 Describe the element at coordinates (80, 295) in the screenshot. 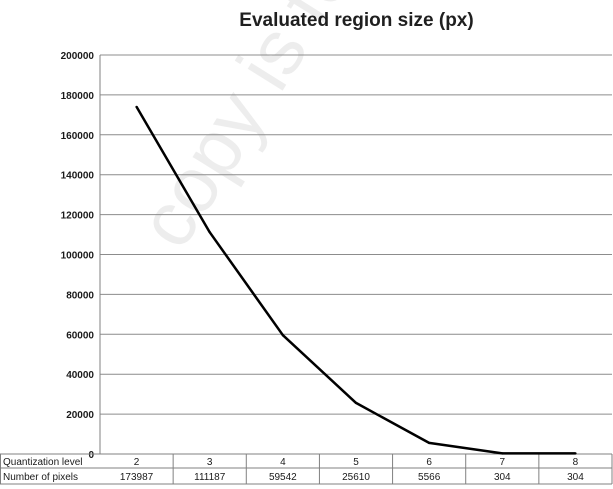

I see `y-tick-label: 80000` at that location.